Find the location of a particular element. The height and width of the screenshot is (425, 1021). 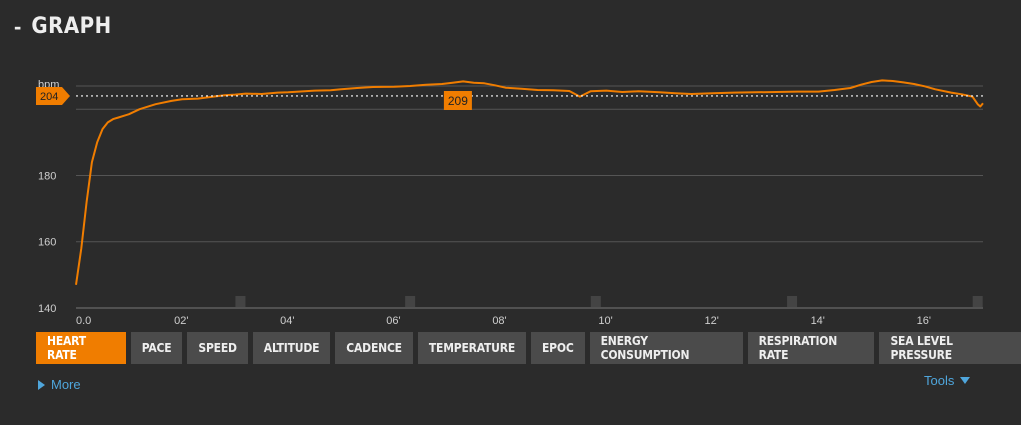

more-link: More is located at coordinates (59, 384).